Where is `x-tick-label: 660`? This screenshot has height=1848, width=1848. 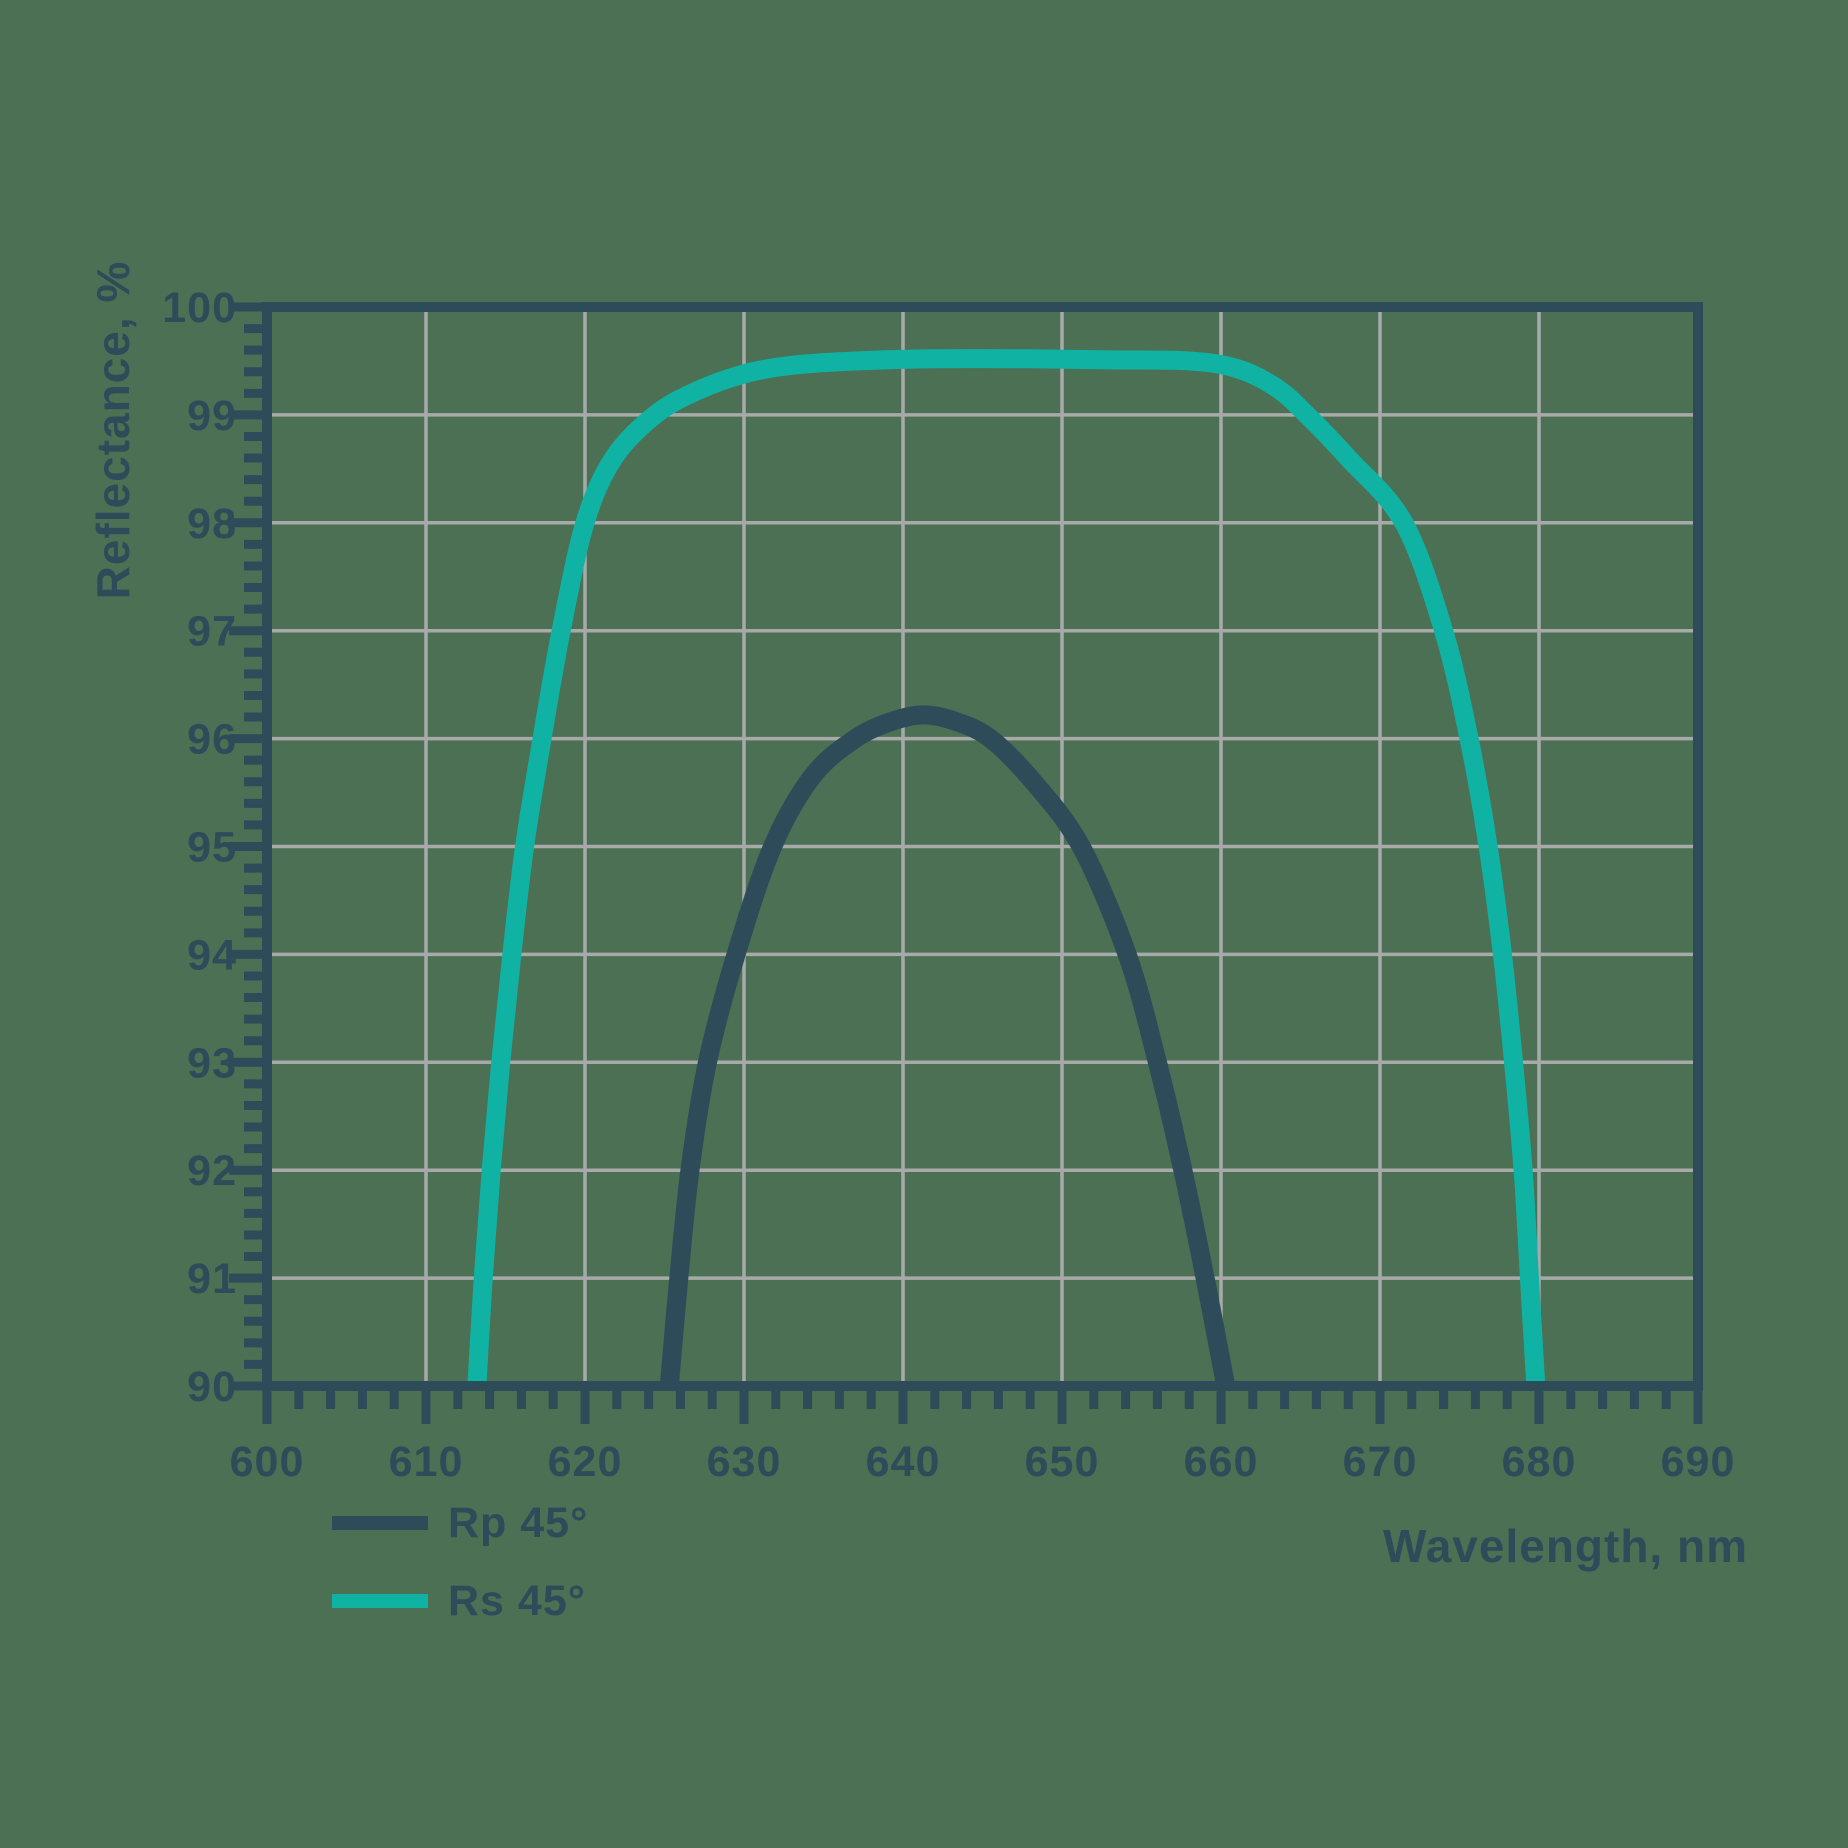 x-tick-label: 660 is located at coordinates (1221, 1462).